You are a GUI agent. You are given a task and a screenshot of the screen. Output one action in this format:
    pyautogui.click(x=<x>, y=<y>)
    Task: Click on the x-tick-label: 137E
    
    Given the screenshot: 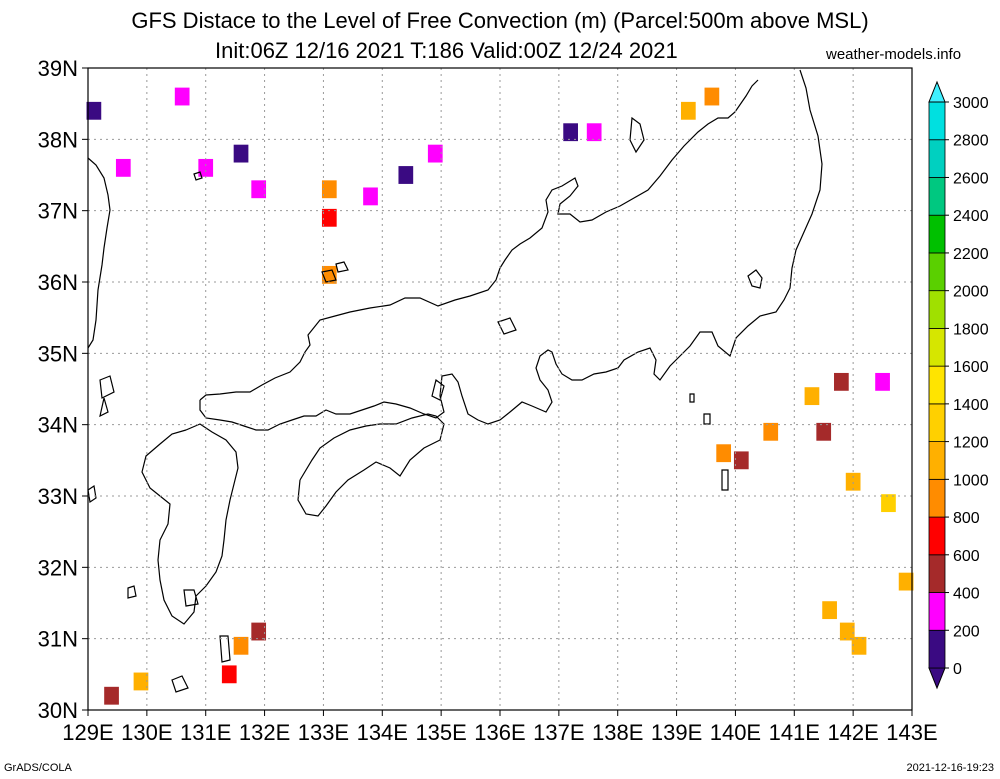 What is the action you would take?
    pyautogui.click(x=558, y=732)
    